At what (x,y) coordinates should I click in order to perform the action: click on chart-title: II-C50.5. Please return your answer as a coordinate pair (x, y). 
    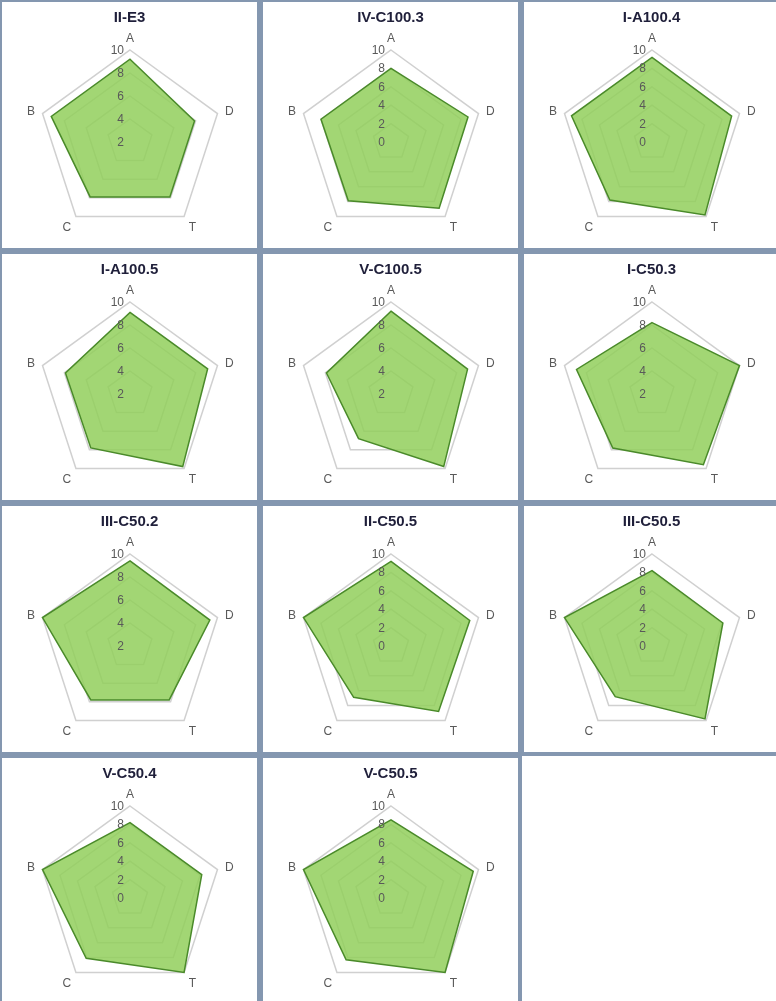
    Looking at the image, I should click on (390, 521).